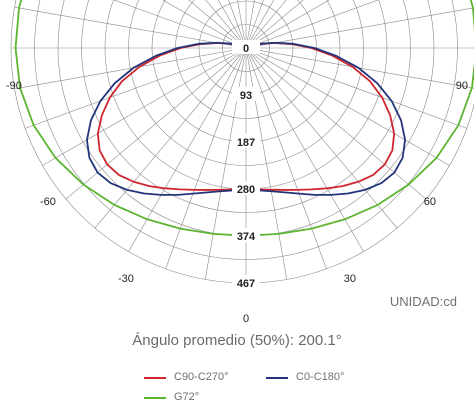 The width and height of the screenshot is (474, 407). Describe the element at coordinates (350, 279) in the screenshot. I see `angle-label: 30` at that location.